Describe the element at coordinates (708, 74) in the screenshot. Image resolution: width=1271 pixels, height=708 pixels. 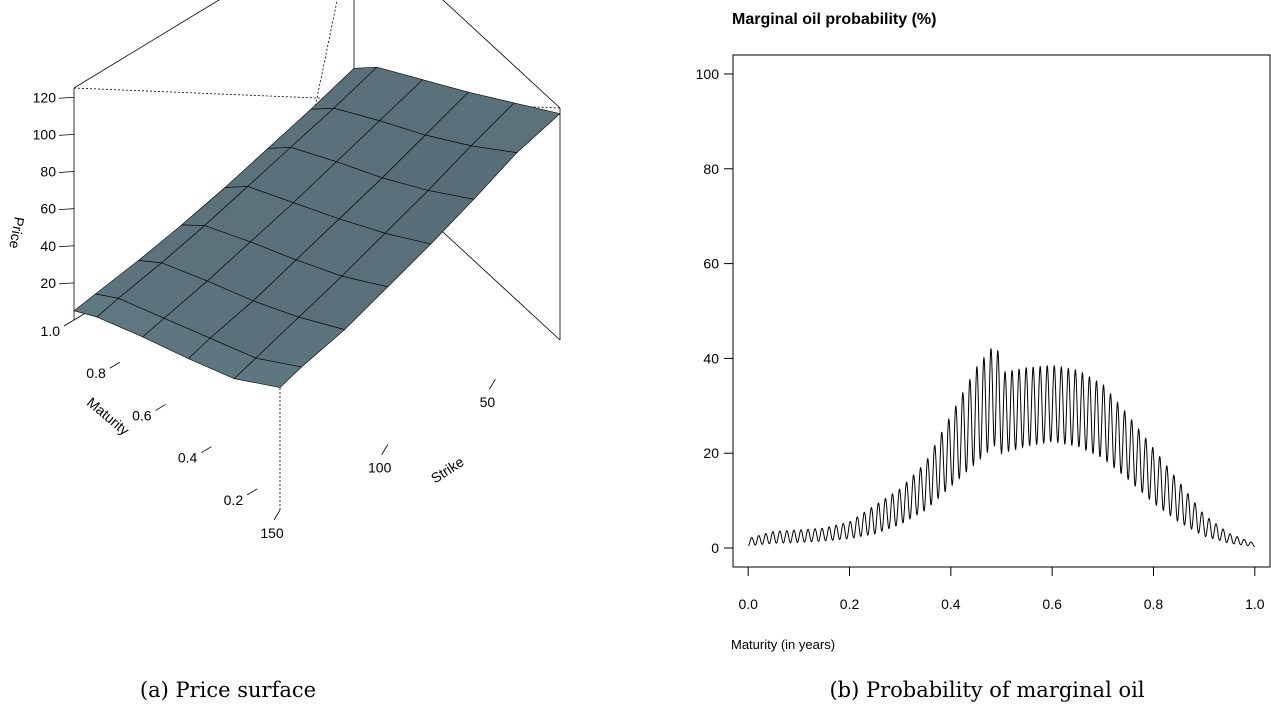
I see `y-tick-label: 100` at that location.